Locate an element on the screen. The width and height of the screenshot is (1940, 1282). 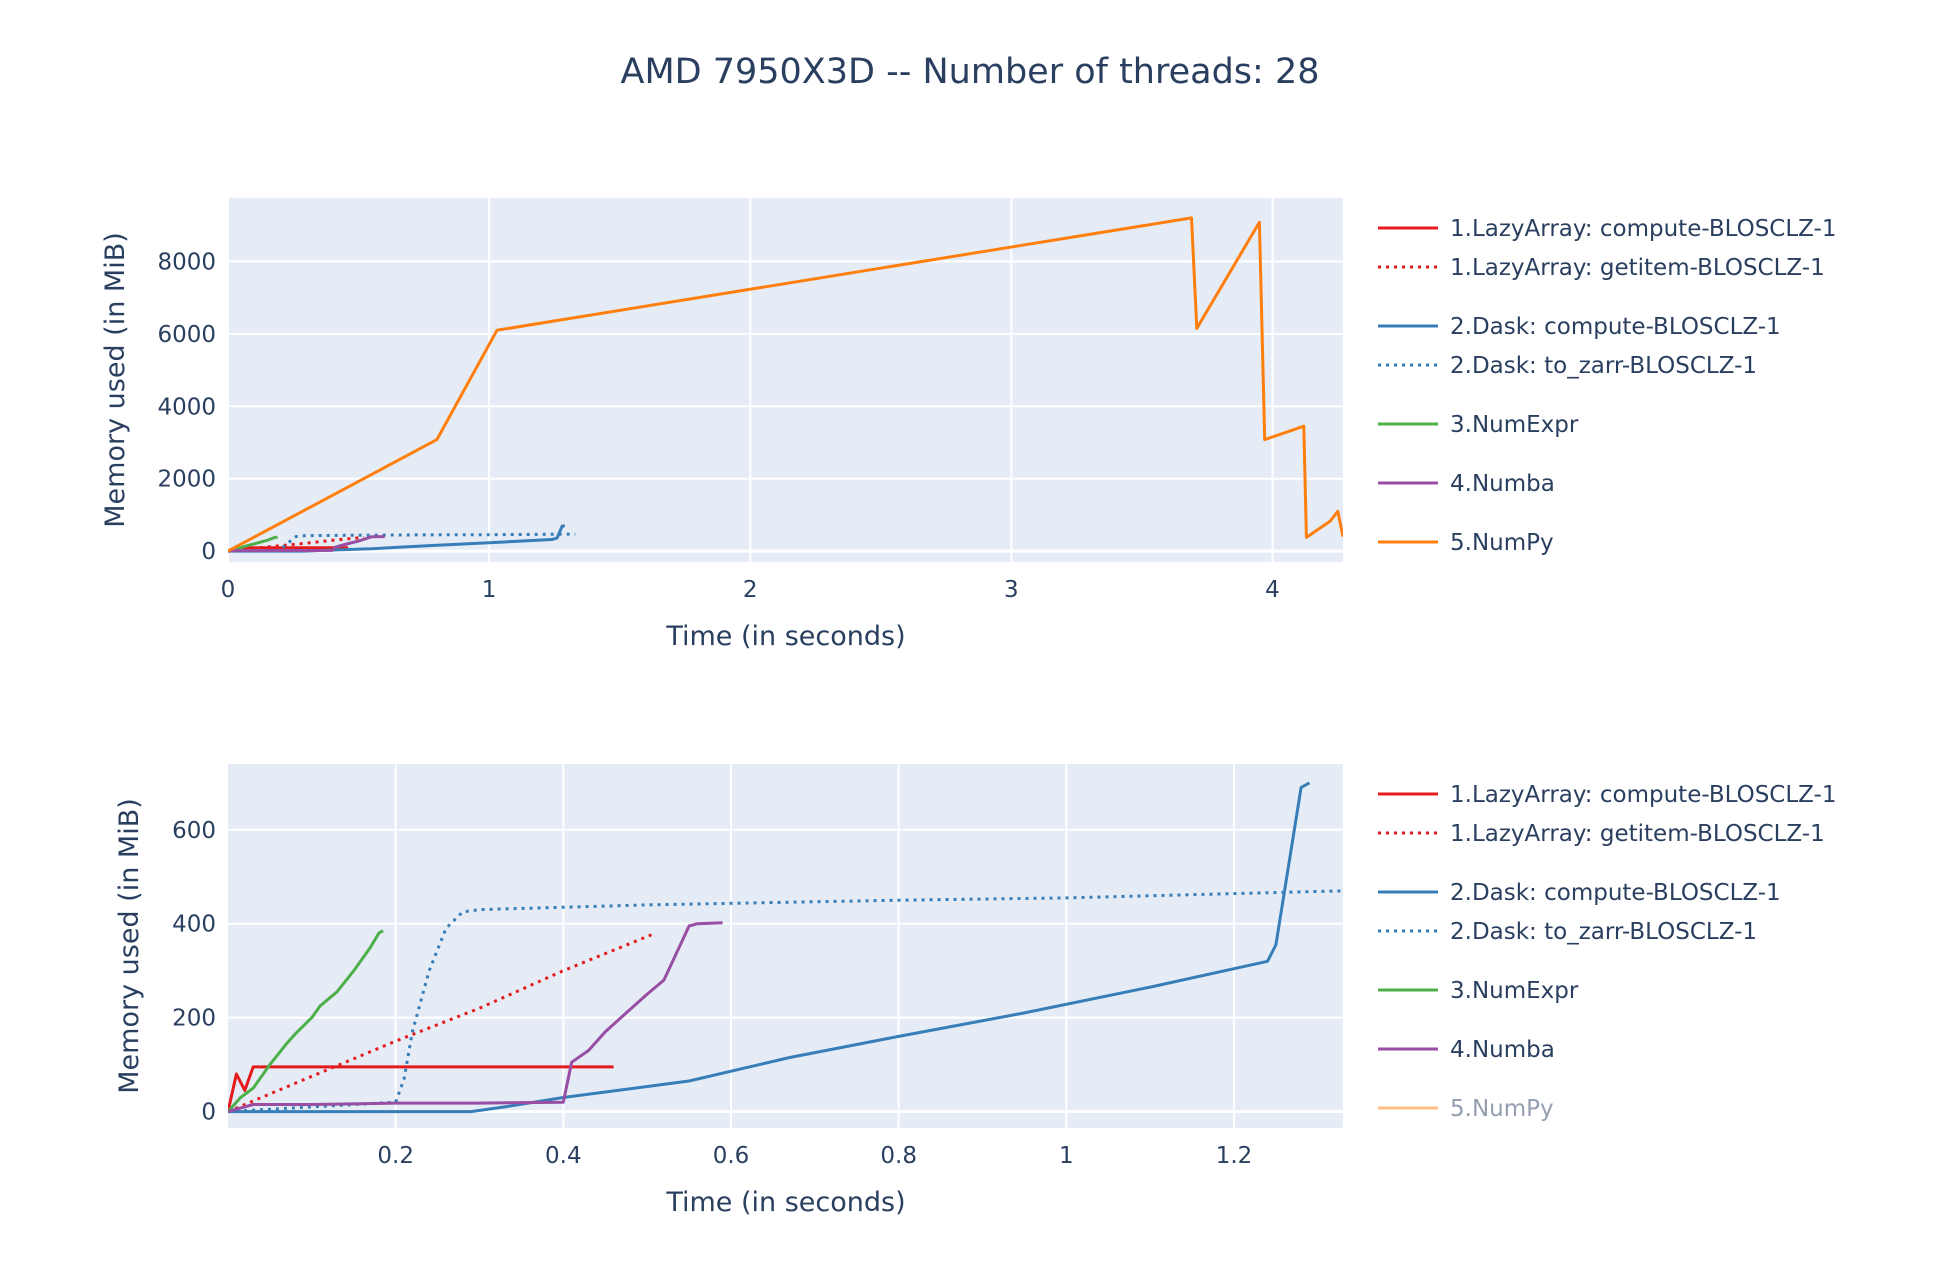
y-tick-label: 200 is located at coordinates (194, 1019).